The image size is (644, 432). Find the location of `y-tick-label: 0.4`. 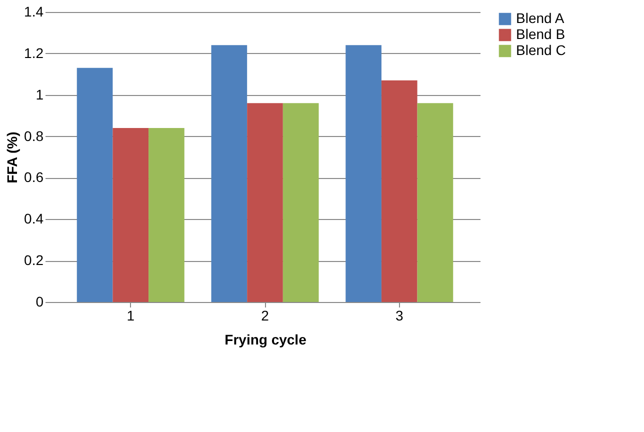

y-tick-label: 0.4 is located at coordinates (34, 218).